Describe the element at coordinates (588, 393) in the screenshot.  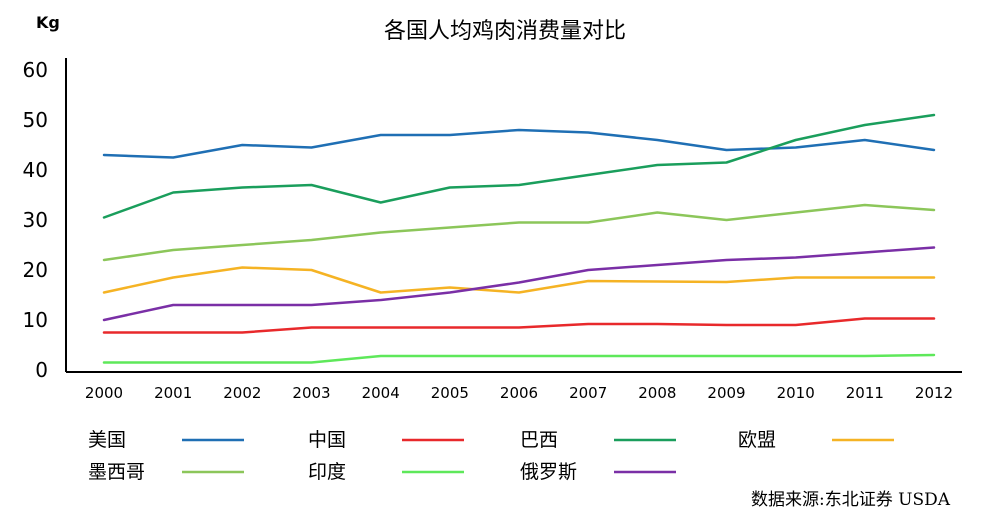
I see `x-tick-label: 2007` at that location.